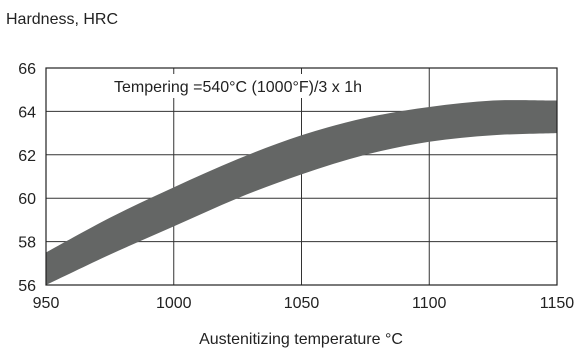 The height and width of the screenshot is (354, 587). I want to click on annotation-label: Tempering =540°C (1000°F)/3 x 1h, so click(238, 87).